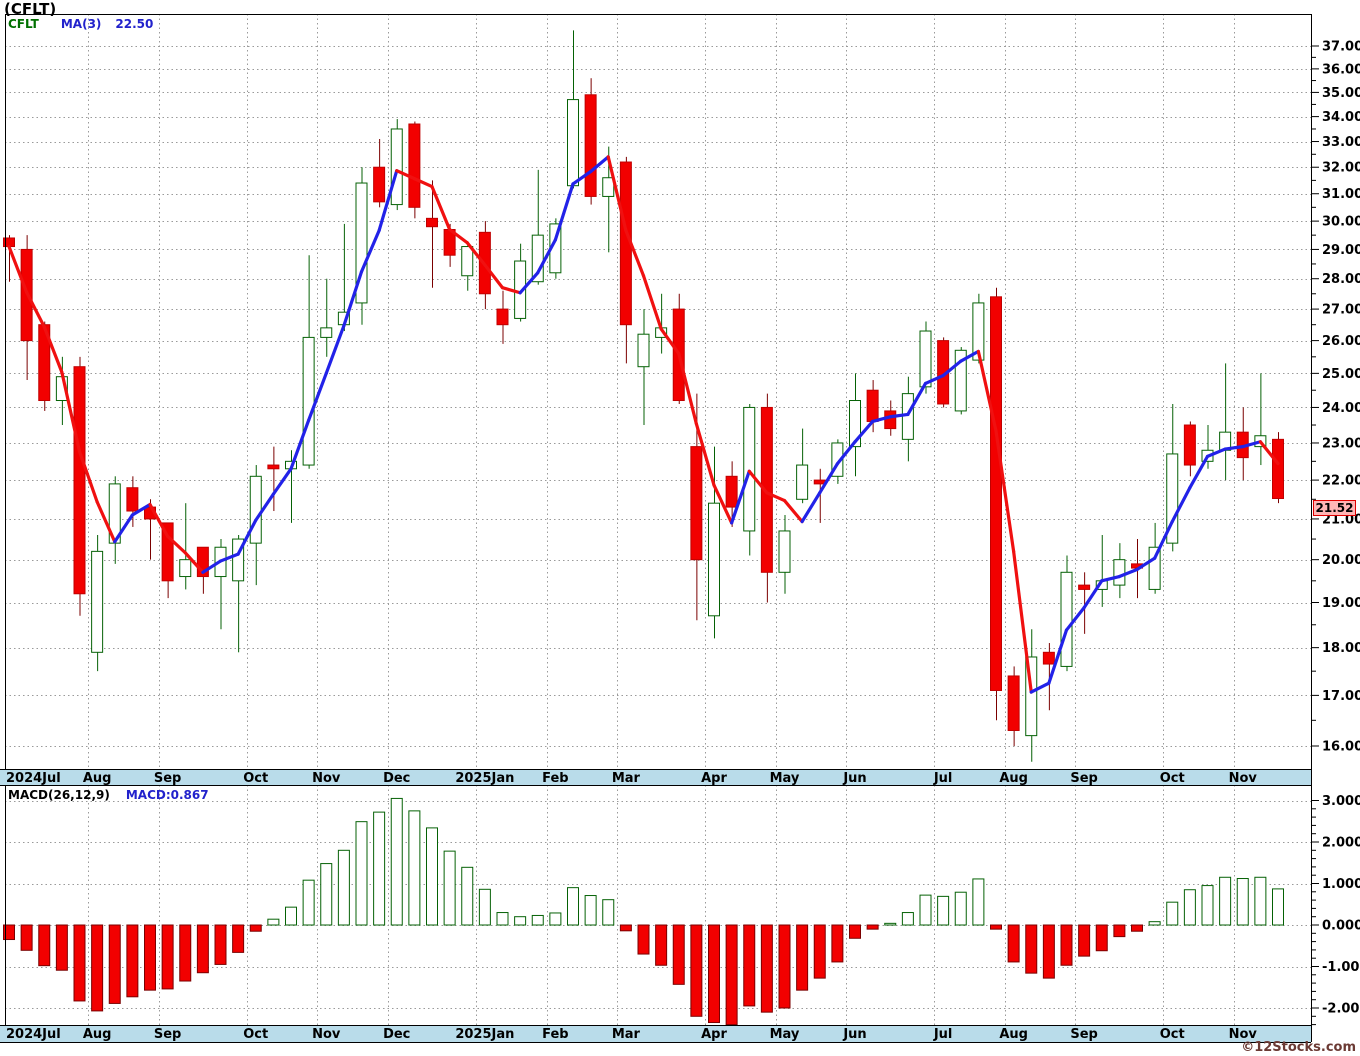 The height and width of the screenshot is (1056, 1360). Describe the element at coordinates (1334, 508) in the screenshot. I see `last-price-badge: 21.52` at that location.